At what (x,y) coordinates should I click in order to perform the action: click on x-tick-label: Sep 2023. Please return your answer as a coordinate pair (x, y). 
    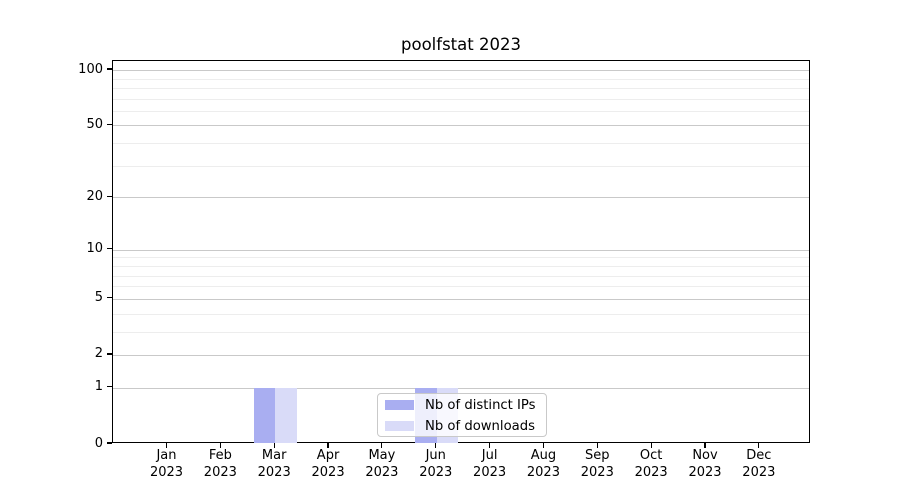
    Looking at the image, I should click on (597, 464).